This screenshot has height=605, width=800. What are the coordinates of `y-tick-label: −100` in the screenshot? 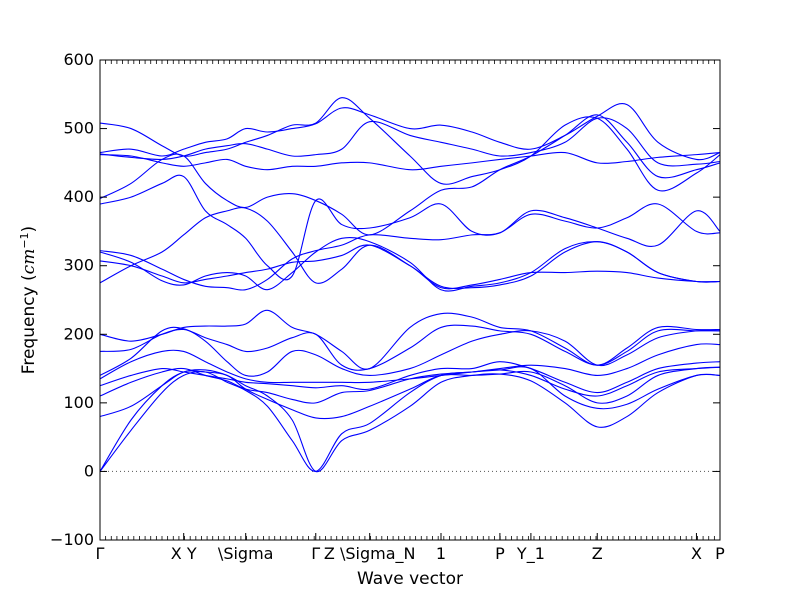 It's located at (72, 539).